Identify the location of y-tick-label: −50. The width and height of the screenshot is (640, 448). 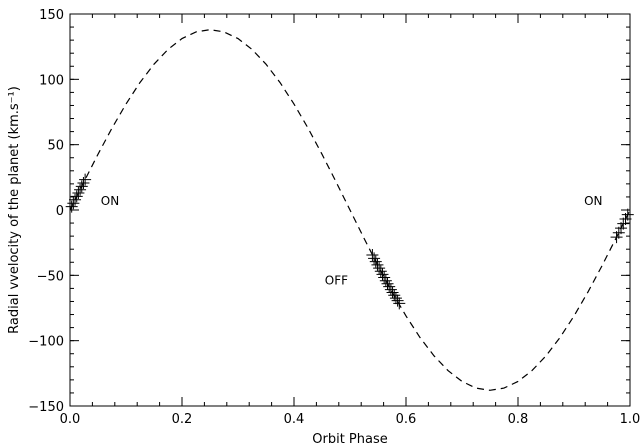
(50, 276).